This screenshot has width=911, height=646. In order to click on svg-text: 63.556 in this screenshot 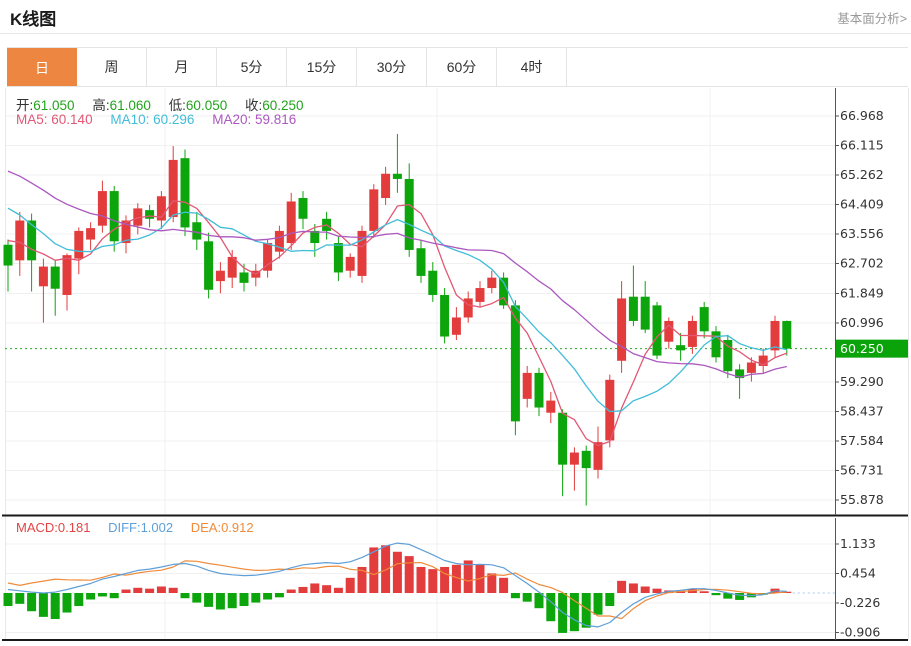, I will do `click(862, 233)`.